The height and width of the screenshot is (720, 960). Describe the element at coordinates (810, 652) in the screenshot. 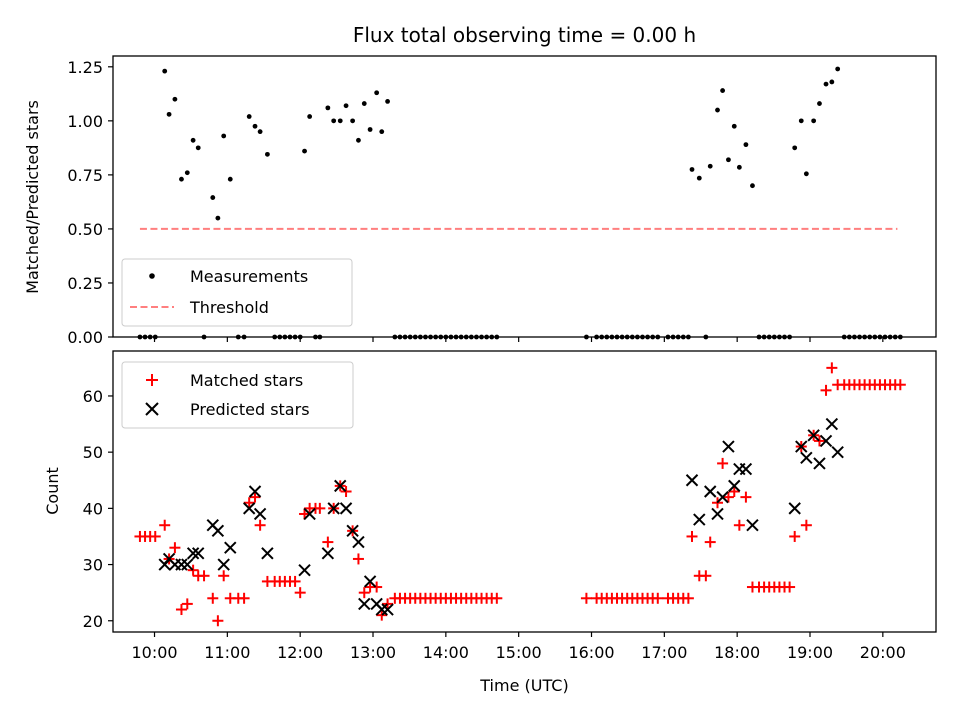

I see `x-tick-label: 19:00` at that location.